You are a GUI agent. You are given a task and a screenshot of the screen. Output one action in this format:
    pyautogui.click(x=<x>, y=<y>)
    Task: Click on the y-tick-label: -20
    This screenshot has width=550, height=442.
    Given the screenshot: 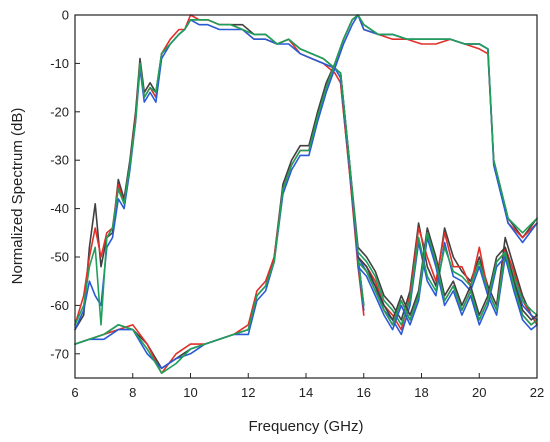 What is the action you would take?
    pyautogui.click(x=59, y=111)
    